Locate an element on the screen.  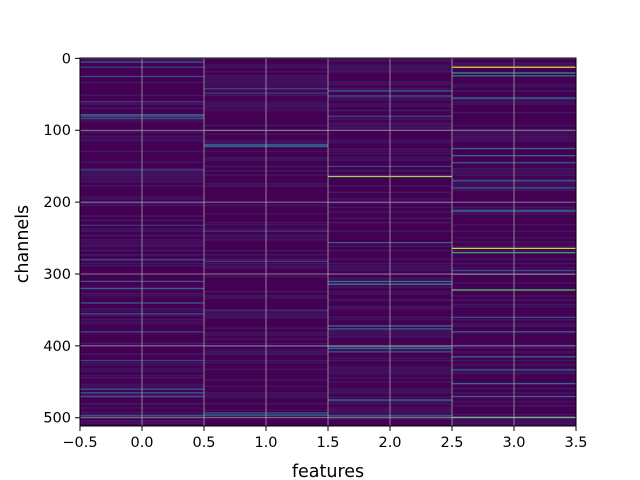
x-tick-label: 1.0 is located at coordinates (265, 443).